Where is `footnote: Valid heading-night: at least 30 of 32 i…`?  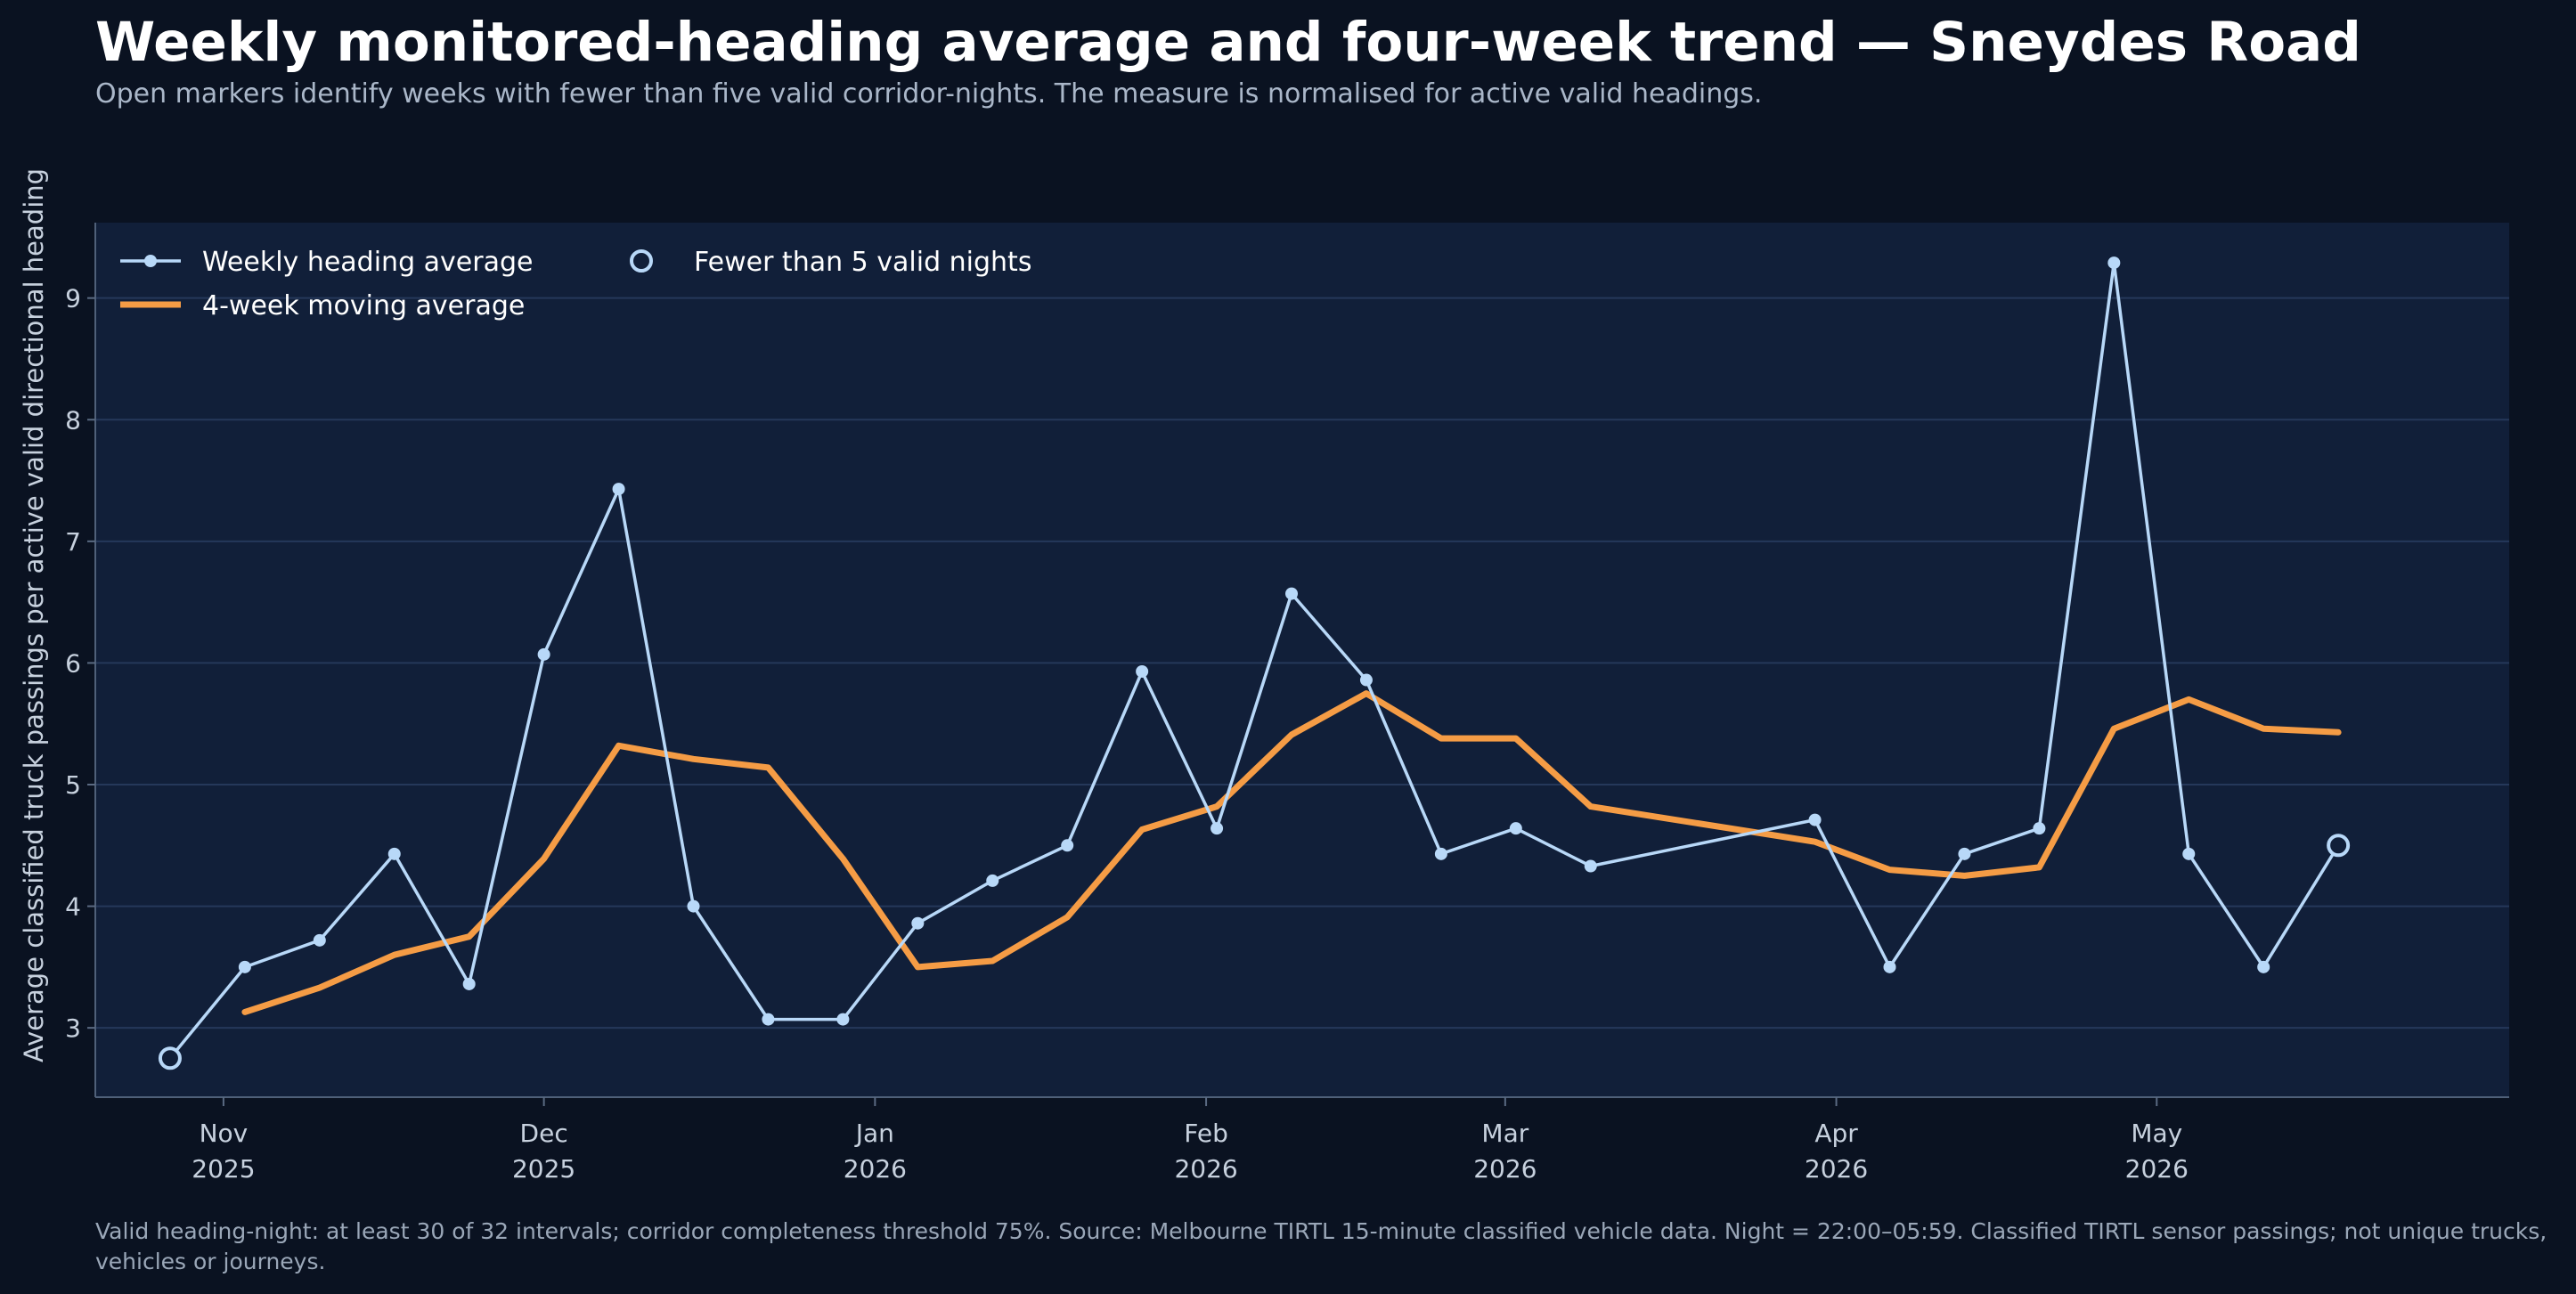 footnote: Valid heading-night: at least 30 of 32 i… is located at coordinates (1321, 1246).